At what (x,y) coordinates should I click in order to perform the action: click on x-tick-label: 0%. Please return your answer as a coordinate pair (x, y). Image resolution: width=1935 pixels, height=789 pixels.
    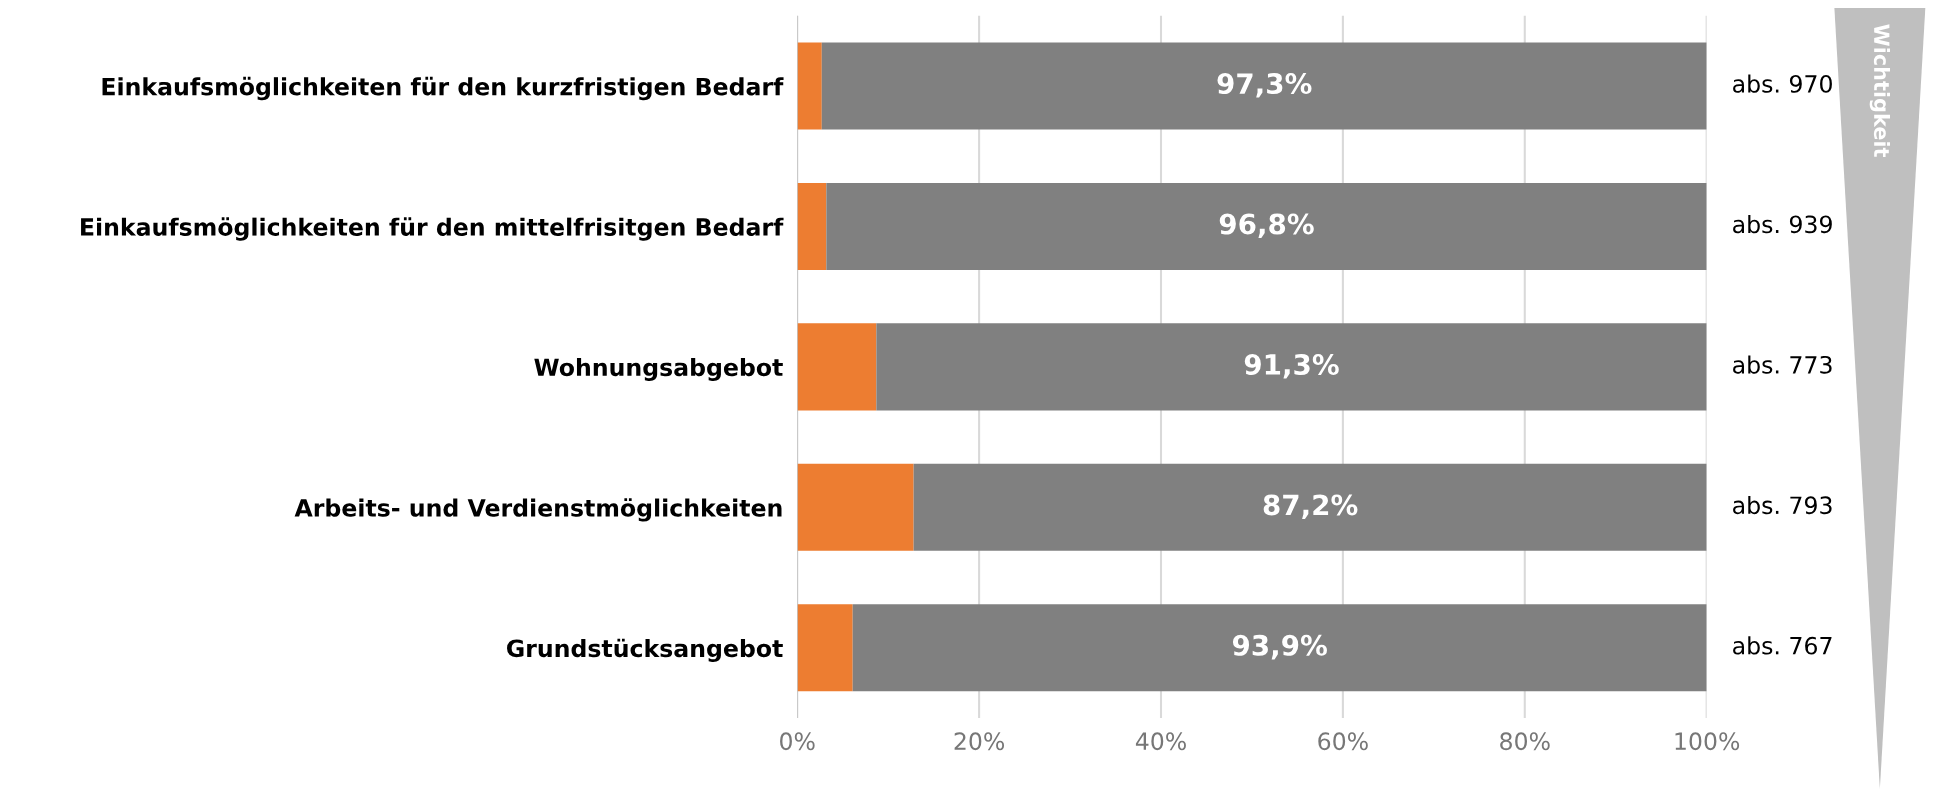
    Looking at the image, I should click on (797, 741).